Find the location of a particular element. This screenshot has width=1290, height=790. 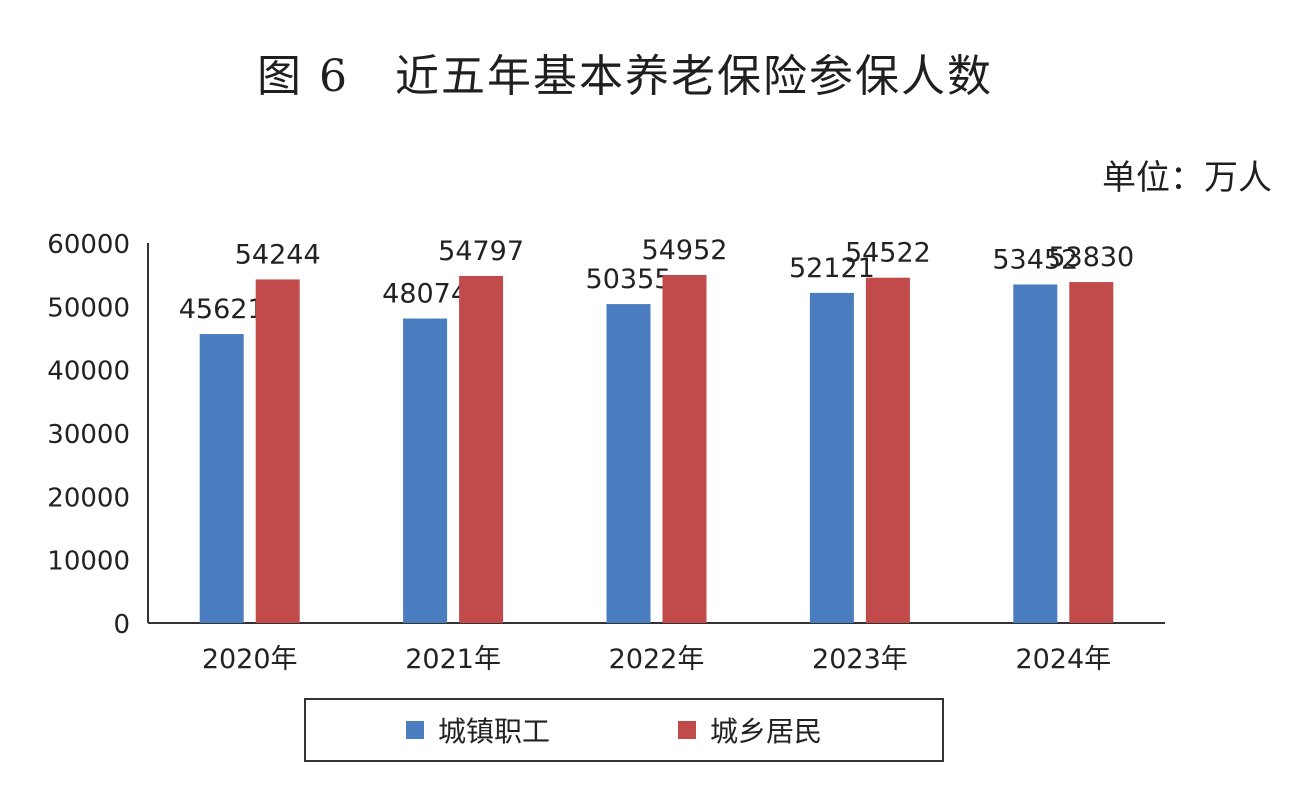

y-tick-label: 30000 is located at coordinates (88, 435).